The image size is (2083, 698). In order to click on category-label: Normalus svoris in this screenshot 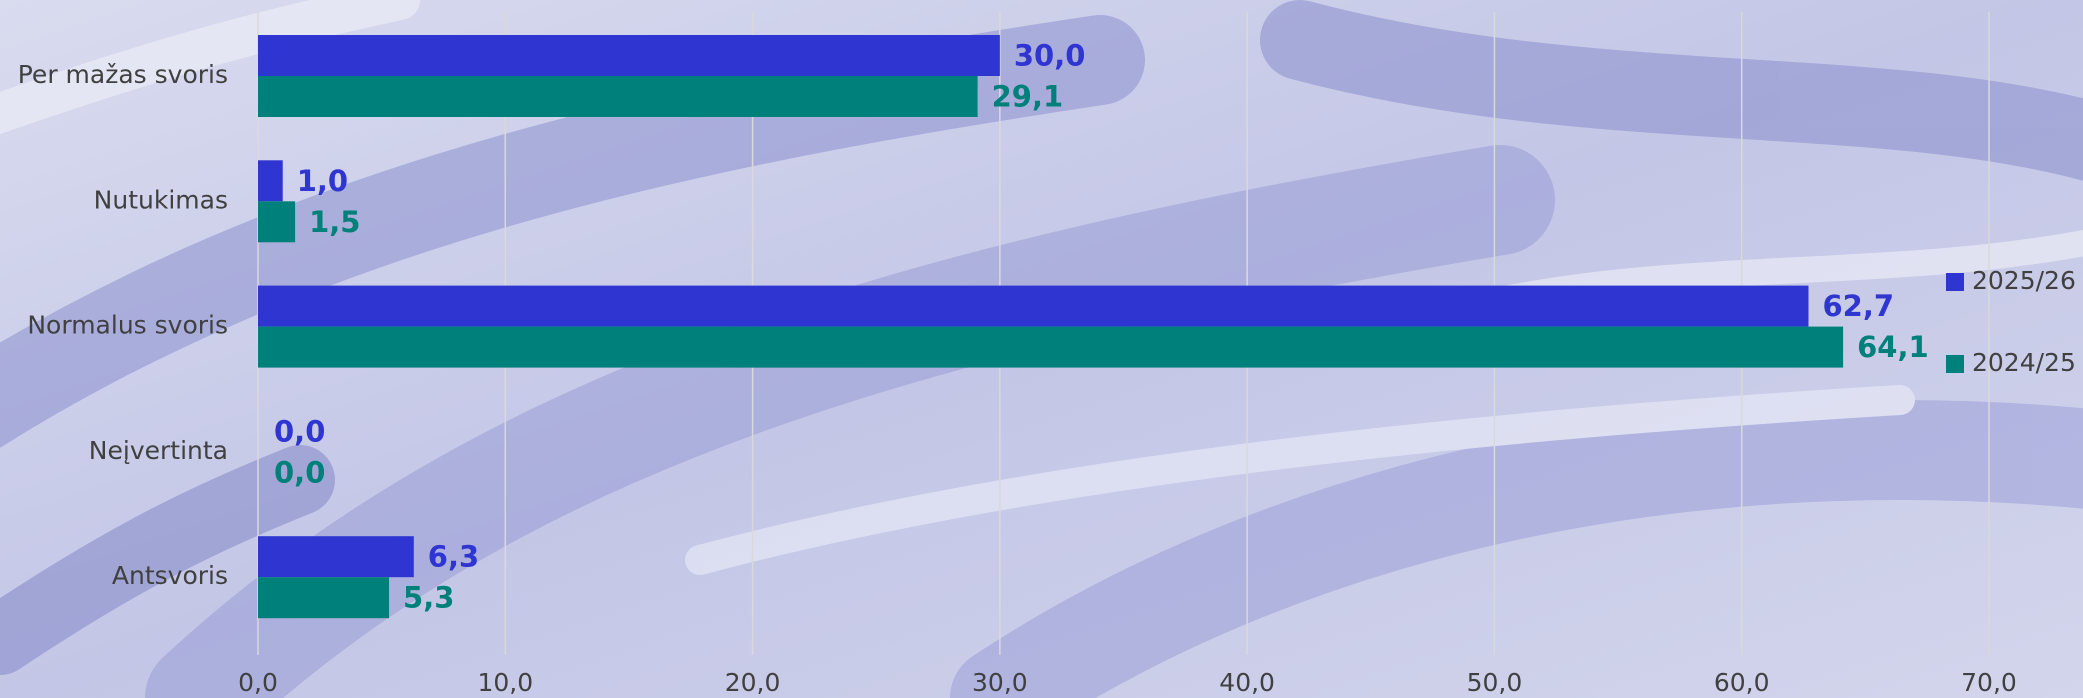, I will do `click(127, 325)`.